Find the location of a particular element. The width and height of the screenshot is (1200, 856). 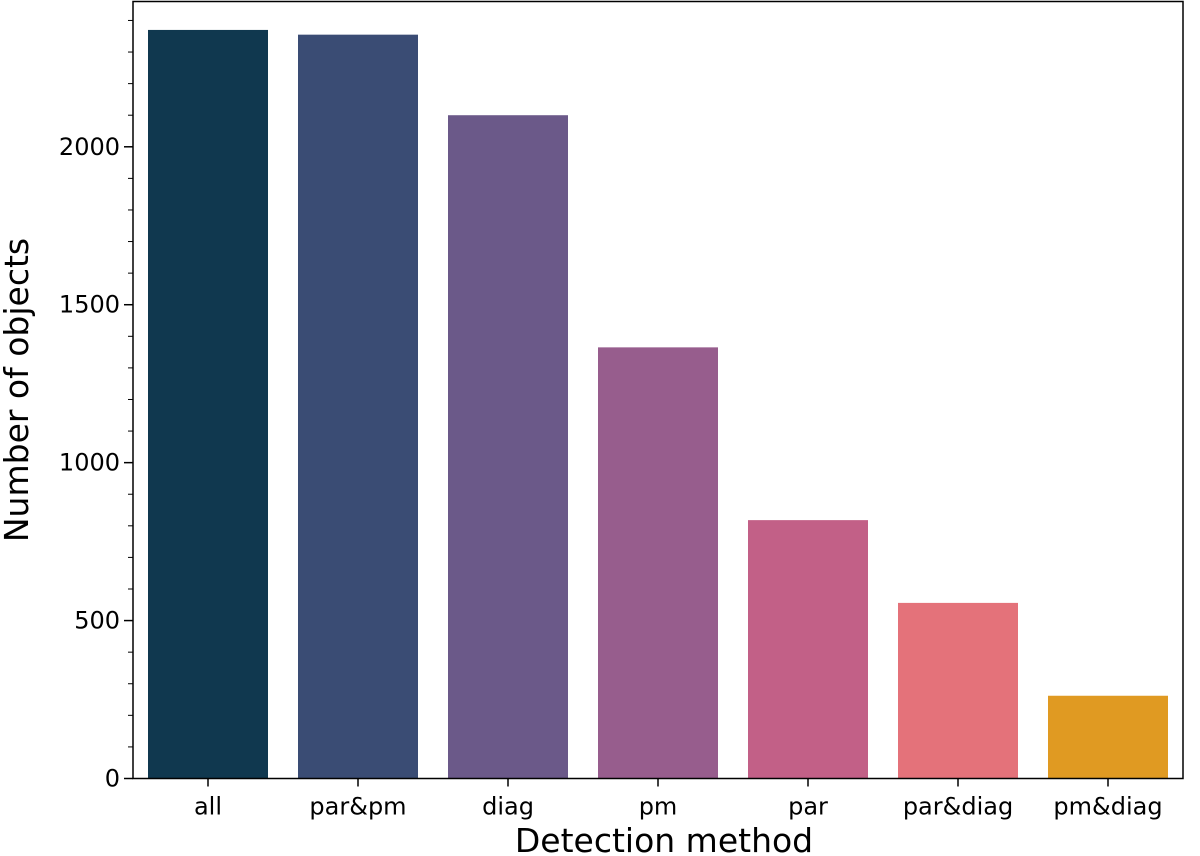

x-tick-label: par&pm is located at coordinates (357, 807).